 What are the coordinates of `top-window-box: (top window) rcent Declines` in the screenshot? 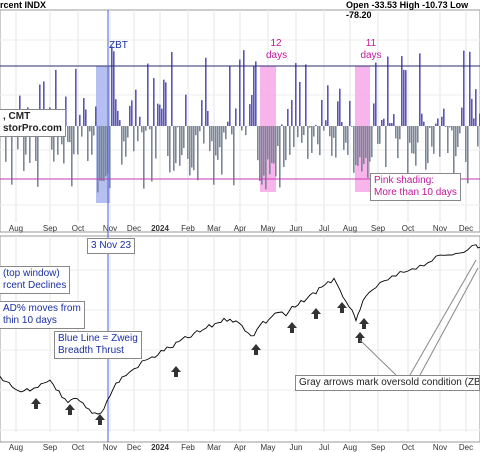 It's located at (35, 280).